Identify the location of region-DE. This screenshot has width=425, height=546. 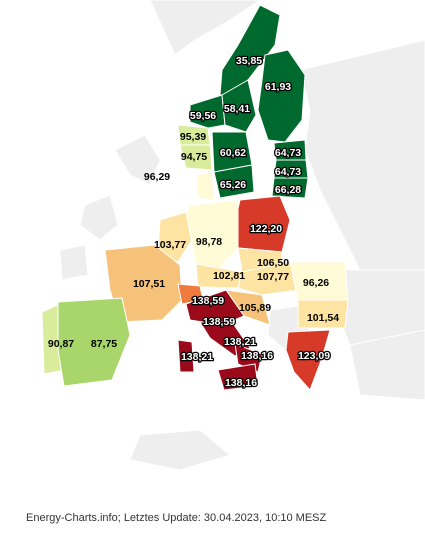
(212, 235).